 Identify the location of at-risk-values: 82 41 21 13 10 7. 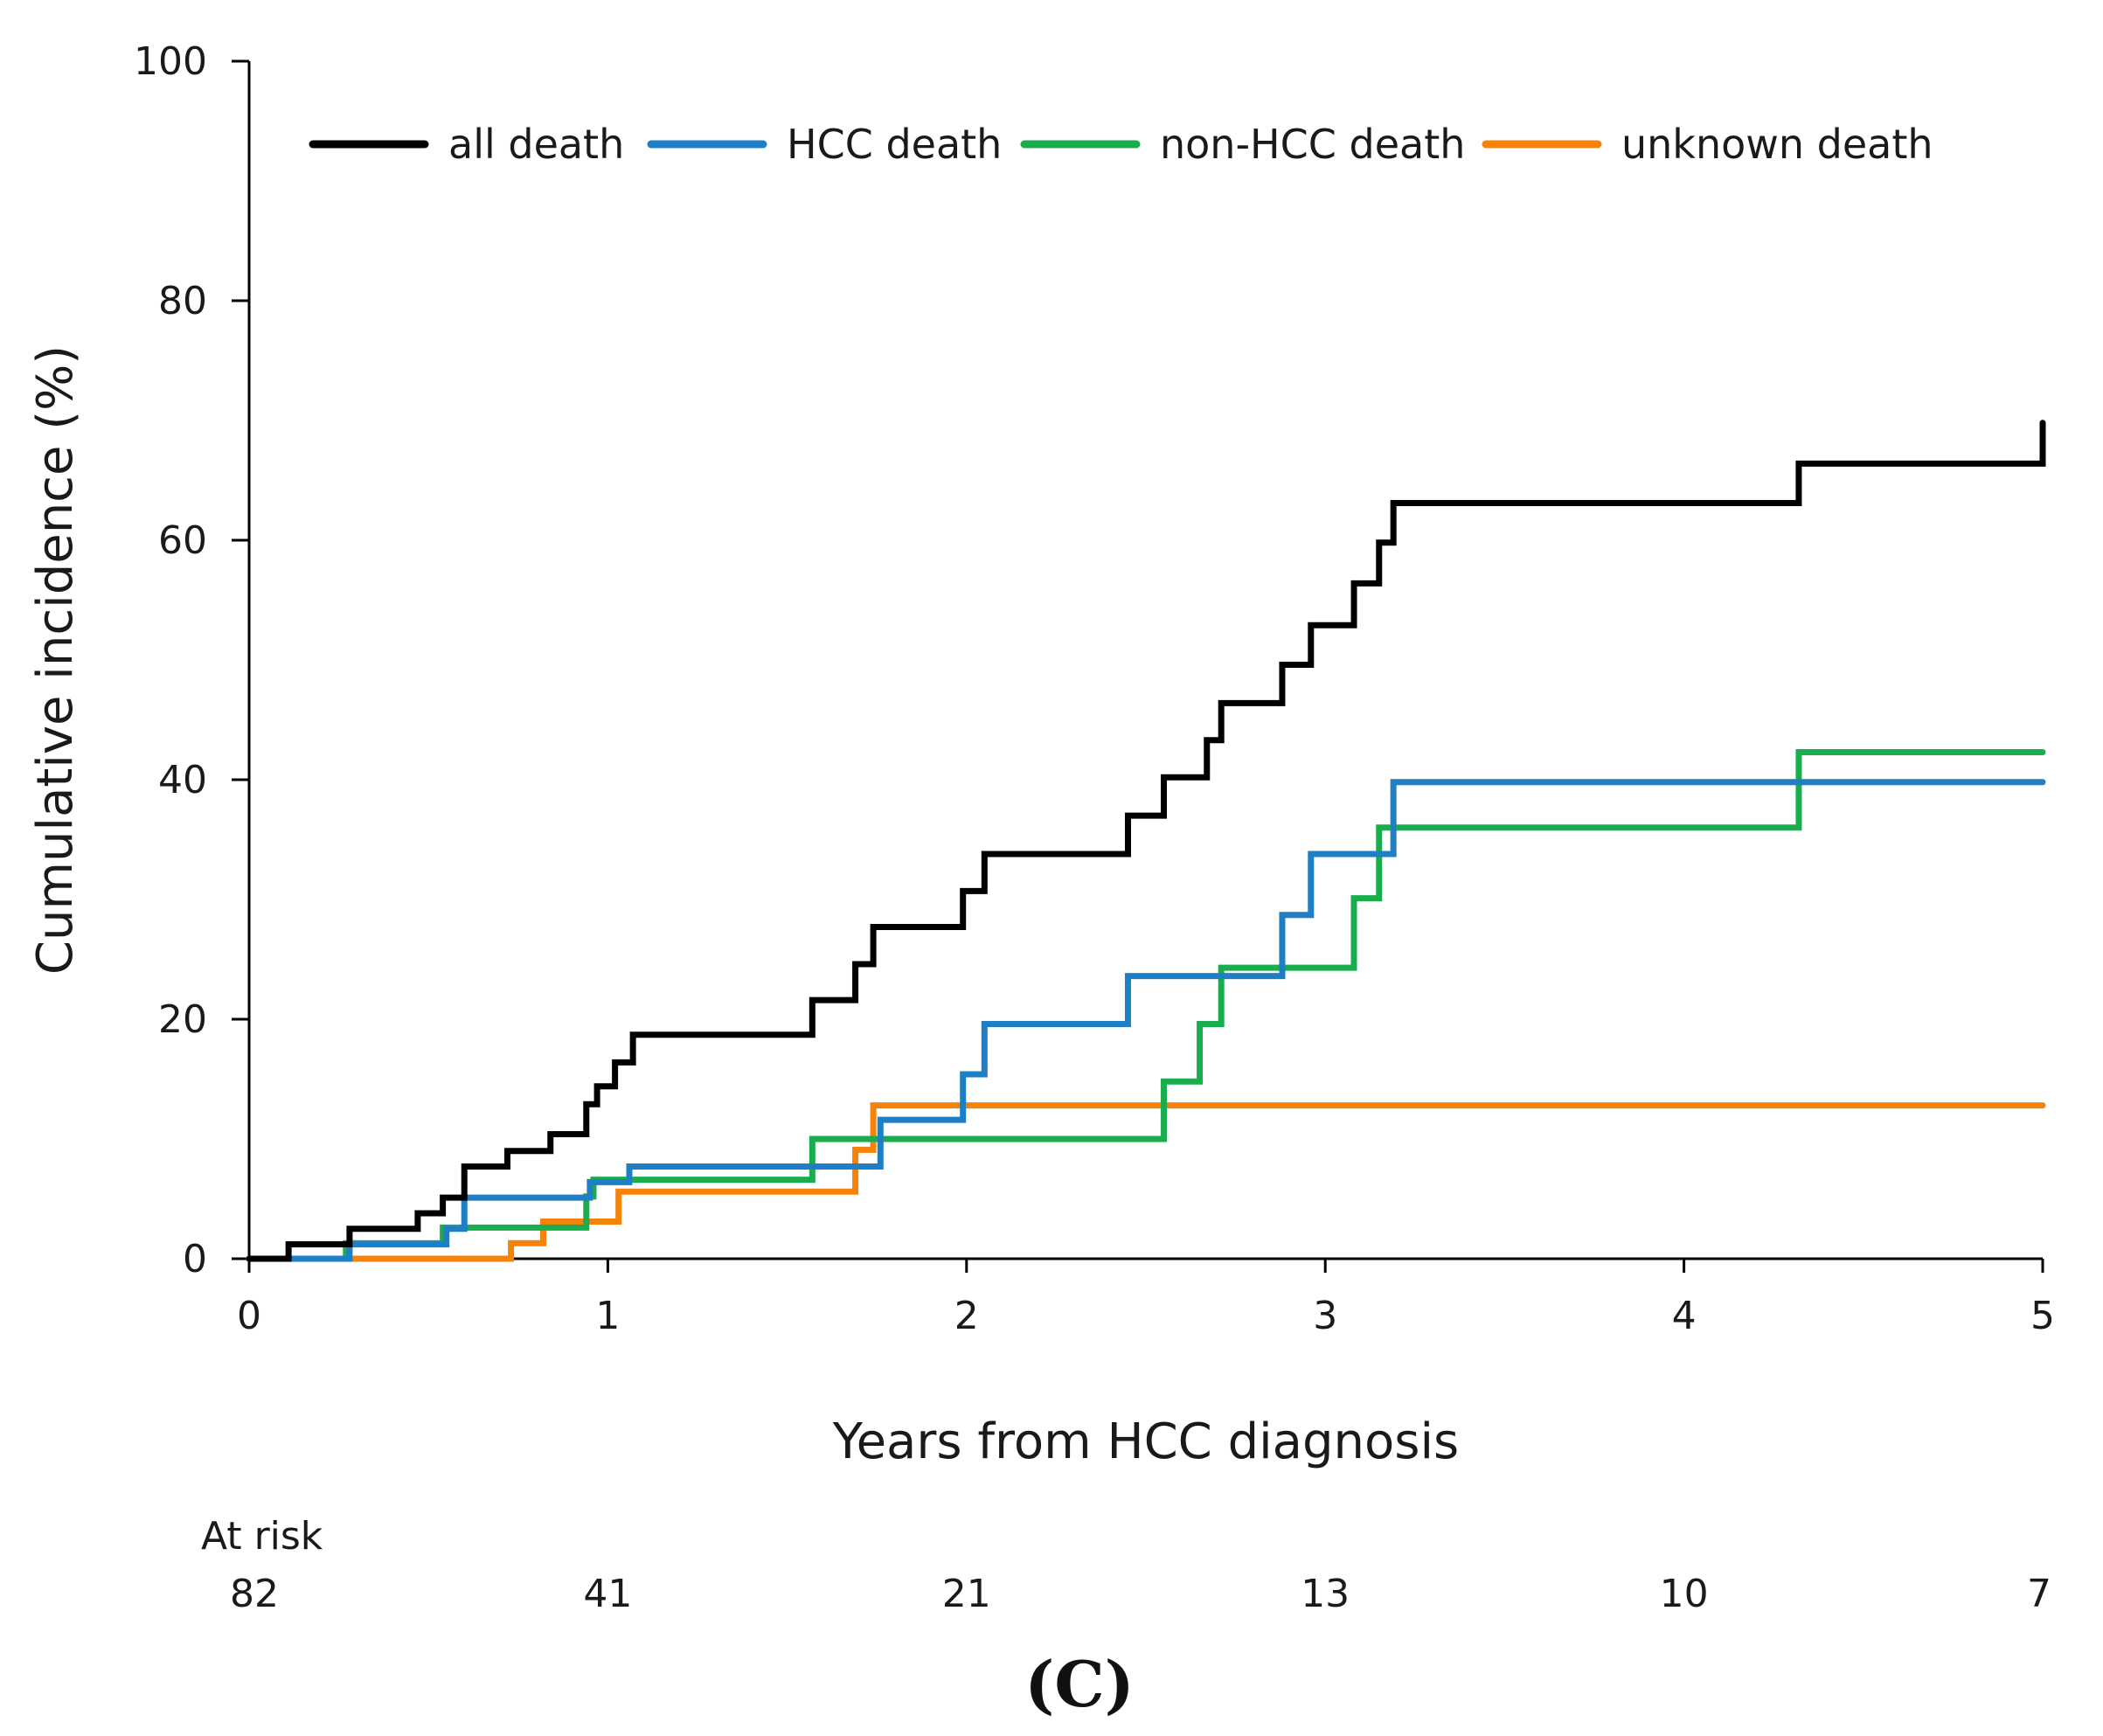
(1140, 1594).